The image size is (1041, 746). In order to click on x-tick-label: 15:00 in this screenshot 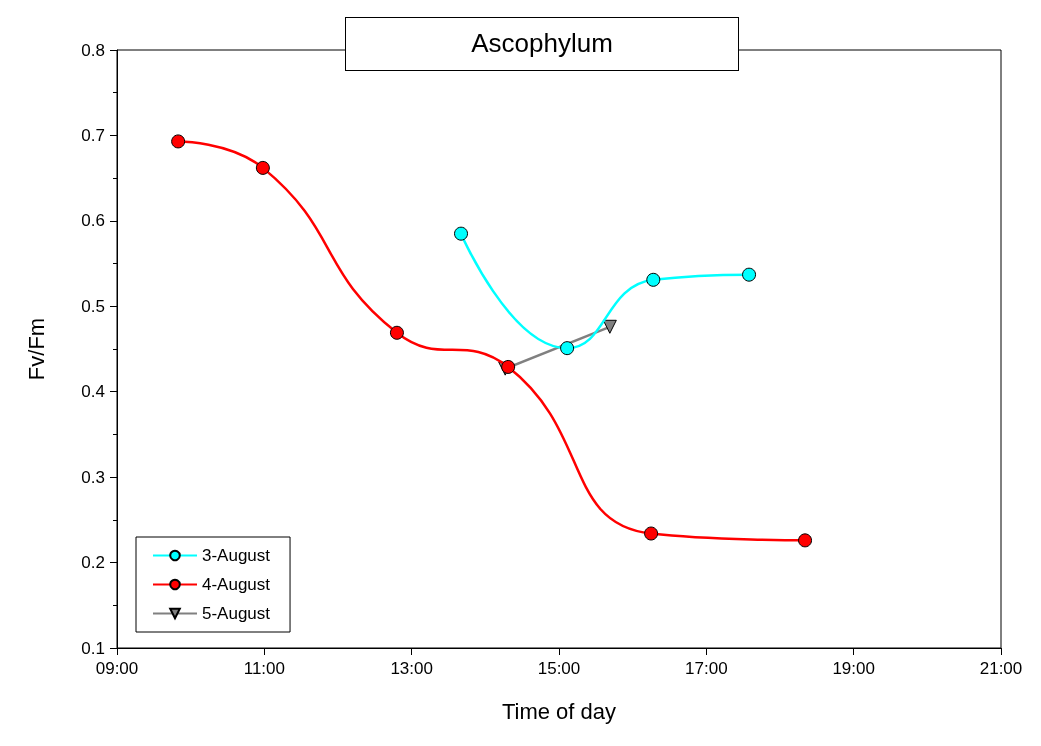, I will do `click(559, 668)`.